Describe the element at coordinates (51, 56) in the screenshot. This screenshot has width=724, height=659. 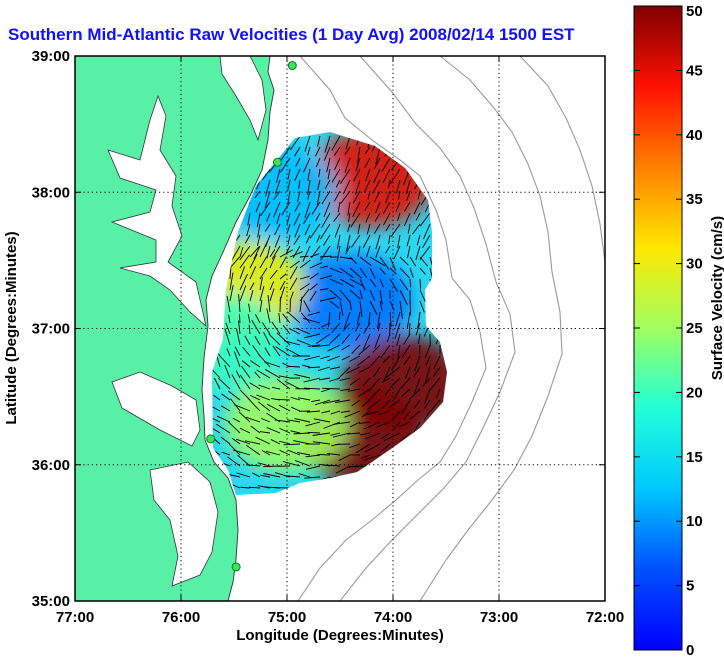
I see `y-tick-label: 39:00` at that location.